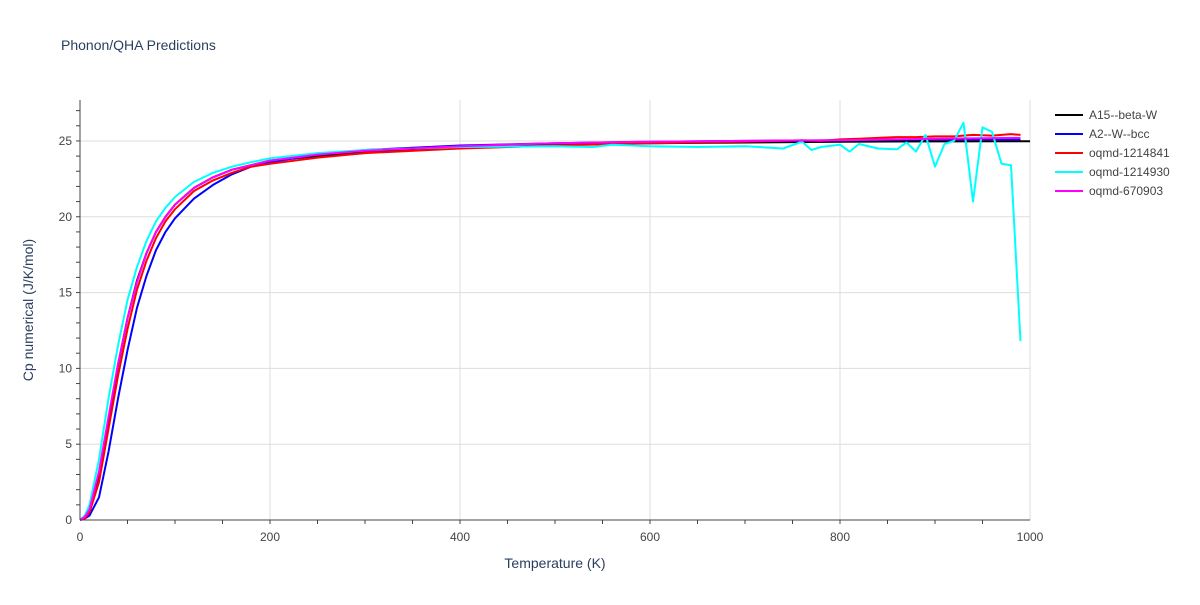  Describe the element at coordinates (66, 141) in the screenshot. I see `y-tick-label: 25` at that location.